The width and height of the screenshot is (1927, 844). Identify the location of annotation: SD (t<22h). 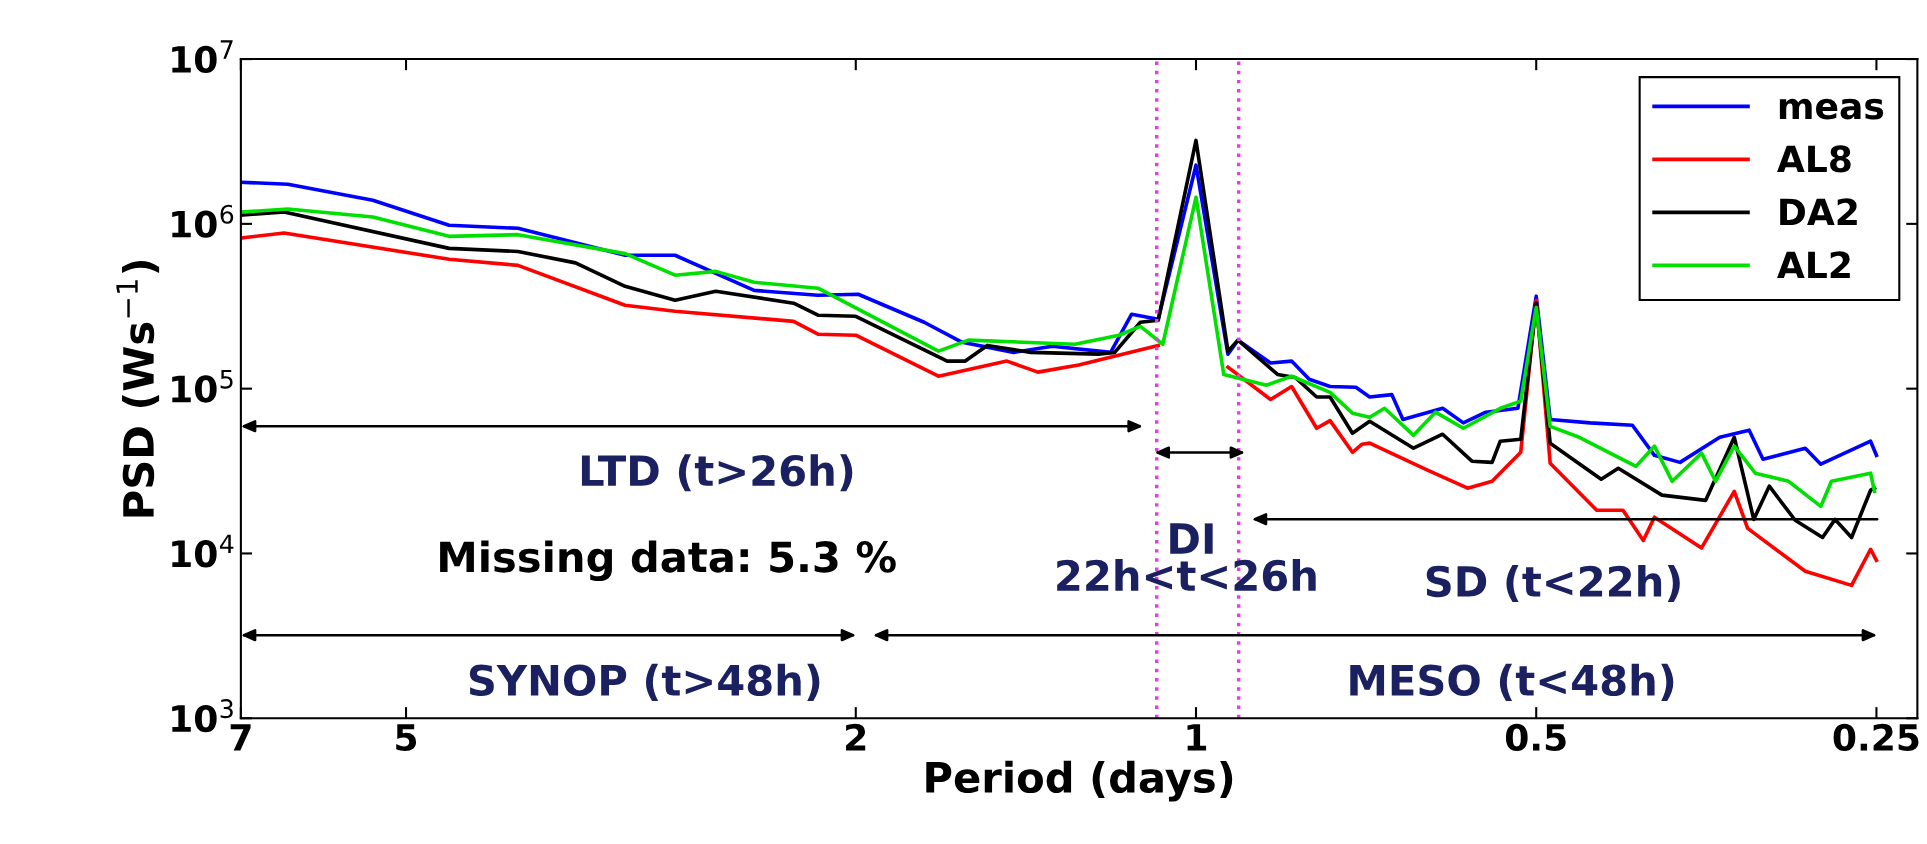
(1553, 583).